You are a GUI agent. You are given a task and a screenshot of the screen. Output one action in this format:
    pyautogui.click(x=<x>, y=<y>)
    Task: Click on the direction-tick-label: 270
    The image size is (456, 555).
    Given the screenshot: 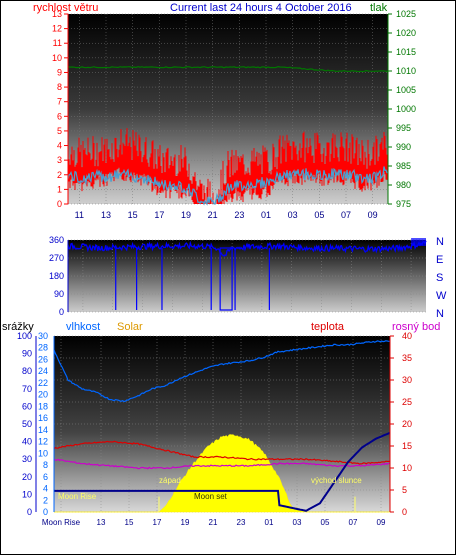 What is the action you would take?
    pyautogui.click(x=56, y=258)
    